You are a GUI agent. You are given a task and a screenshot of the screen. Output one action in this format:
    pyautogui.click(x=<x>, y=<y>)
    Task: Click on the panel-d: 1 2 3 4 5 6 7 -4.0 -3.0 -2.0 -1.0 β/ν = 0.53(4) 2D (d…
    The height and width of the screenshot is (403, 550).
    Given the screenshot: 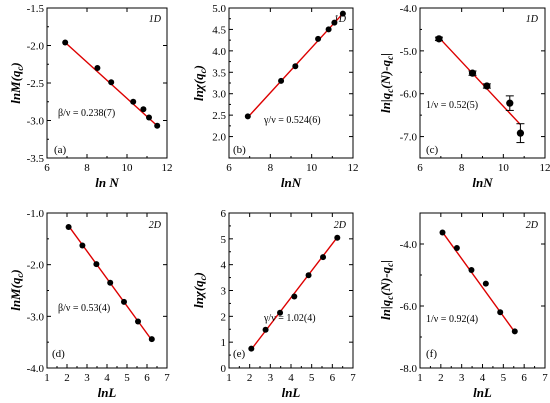 What is the action you would take?
    pyautogui.click(x=89, y=304)
    